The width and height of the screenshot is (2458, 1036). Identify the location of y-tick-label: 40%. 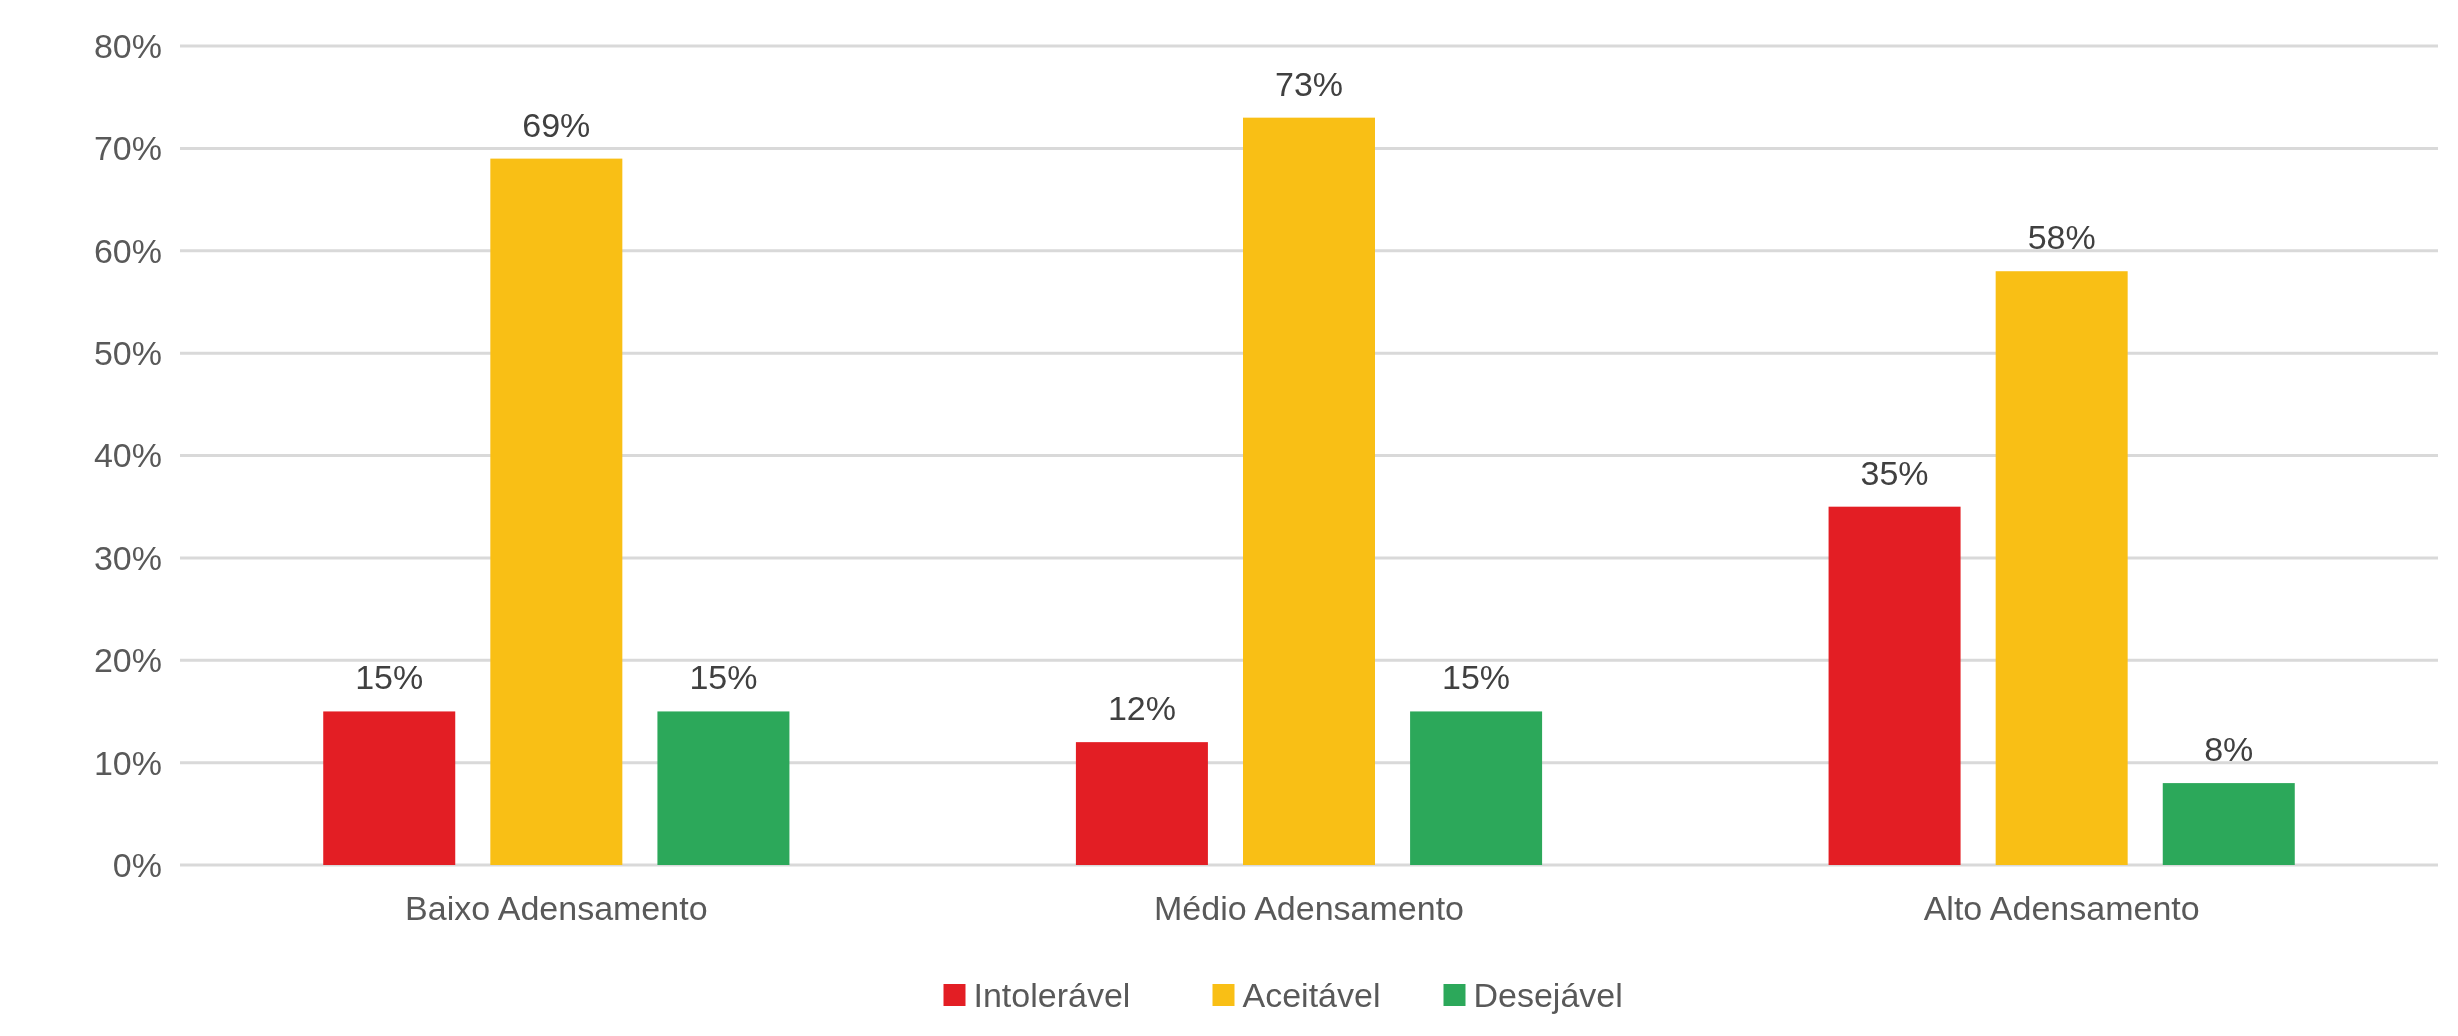
(127, 455).